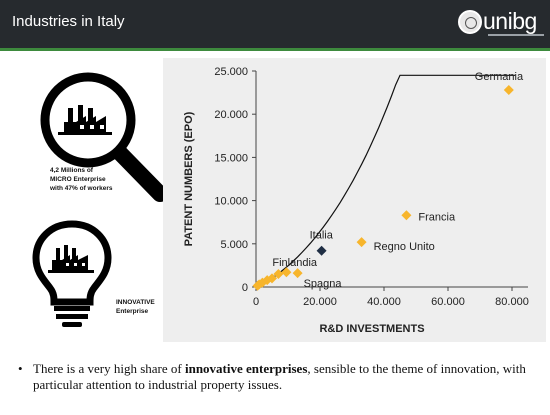 Image resolution: width=550 pixels, height=415 pixels. Describe the element at coordinates (78, 179) in the screenshot. I see `caption-line: MICRO Enterprise` at that location.